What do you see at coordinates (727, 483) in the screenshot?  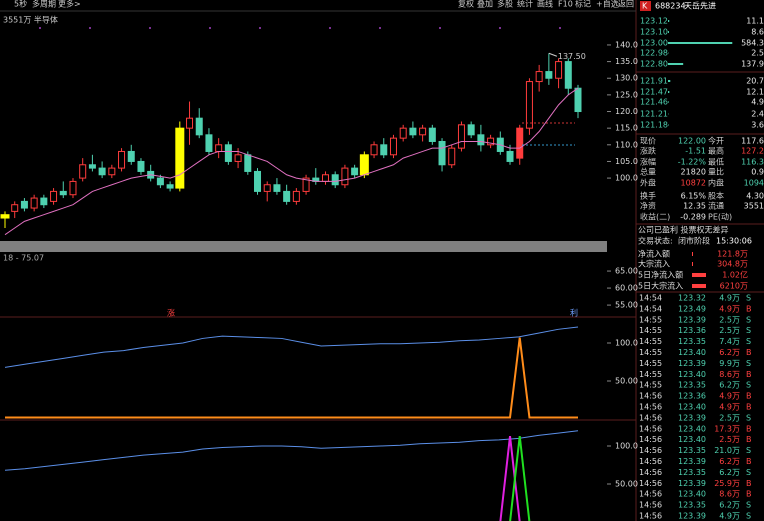 I see `tick-volume: 25.9万` at bounding box center [727, 483].